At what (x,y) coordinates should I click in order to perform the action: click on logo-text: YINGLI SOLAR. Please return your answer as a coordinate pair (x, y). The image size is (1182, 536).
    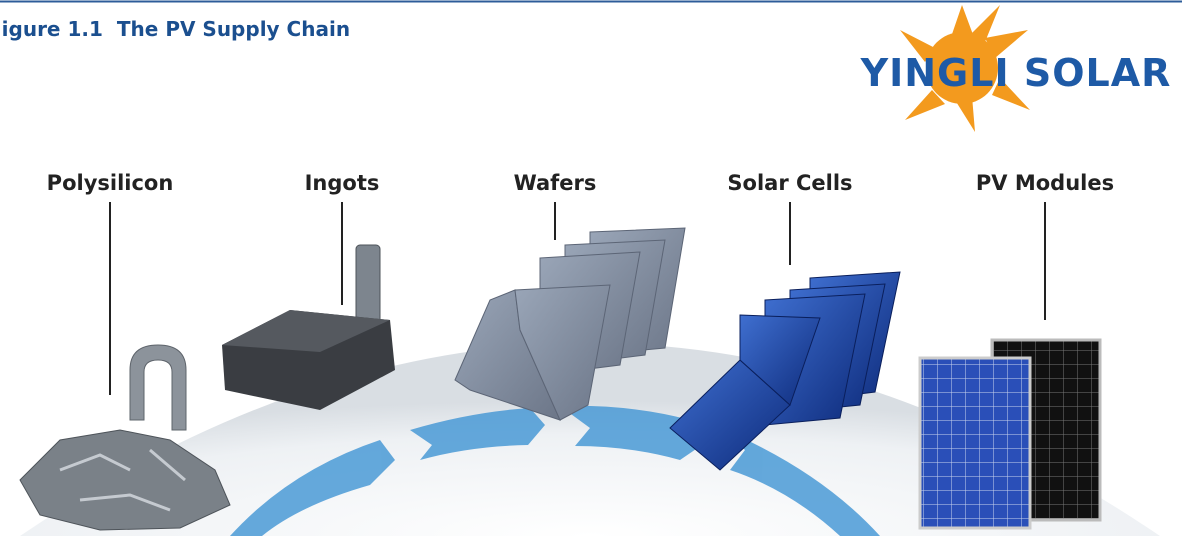
    Looking at the image, I should click on (1016, 73).